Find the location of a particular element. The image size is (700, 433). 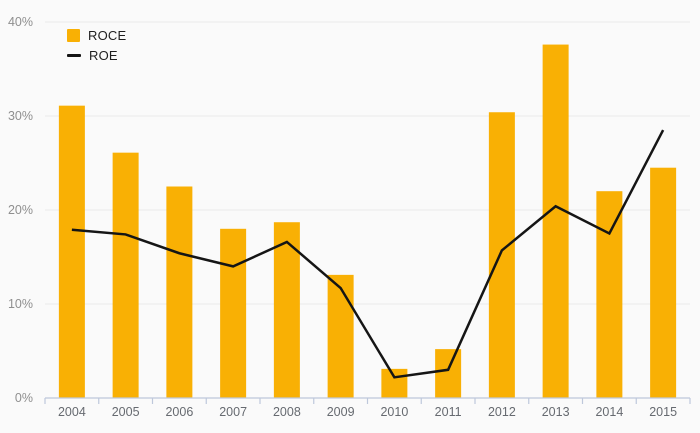

roce-swatch-icon is located at coordinates (73, 35).